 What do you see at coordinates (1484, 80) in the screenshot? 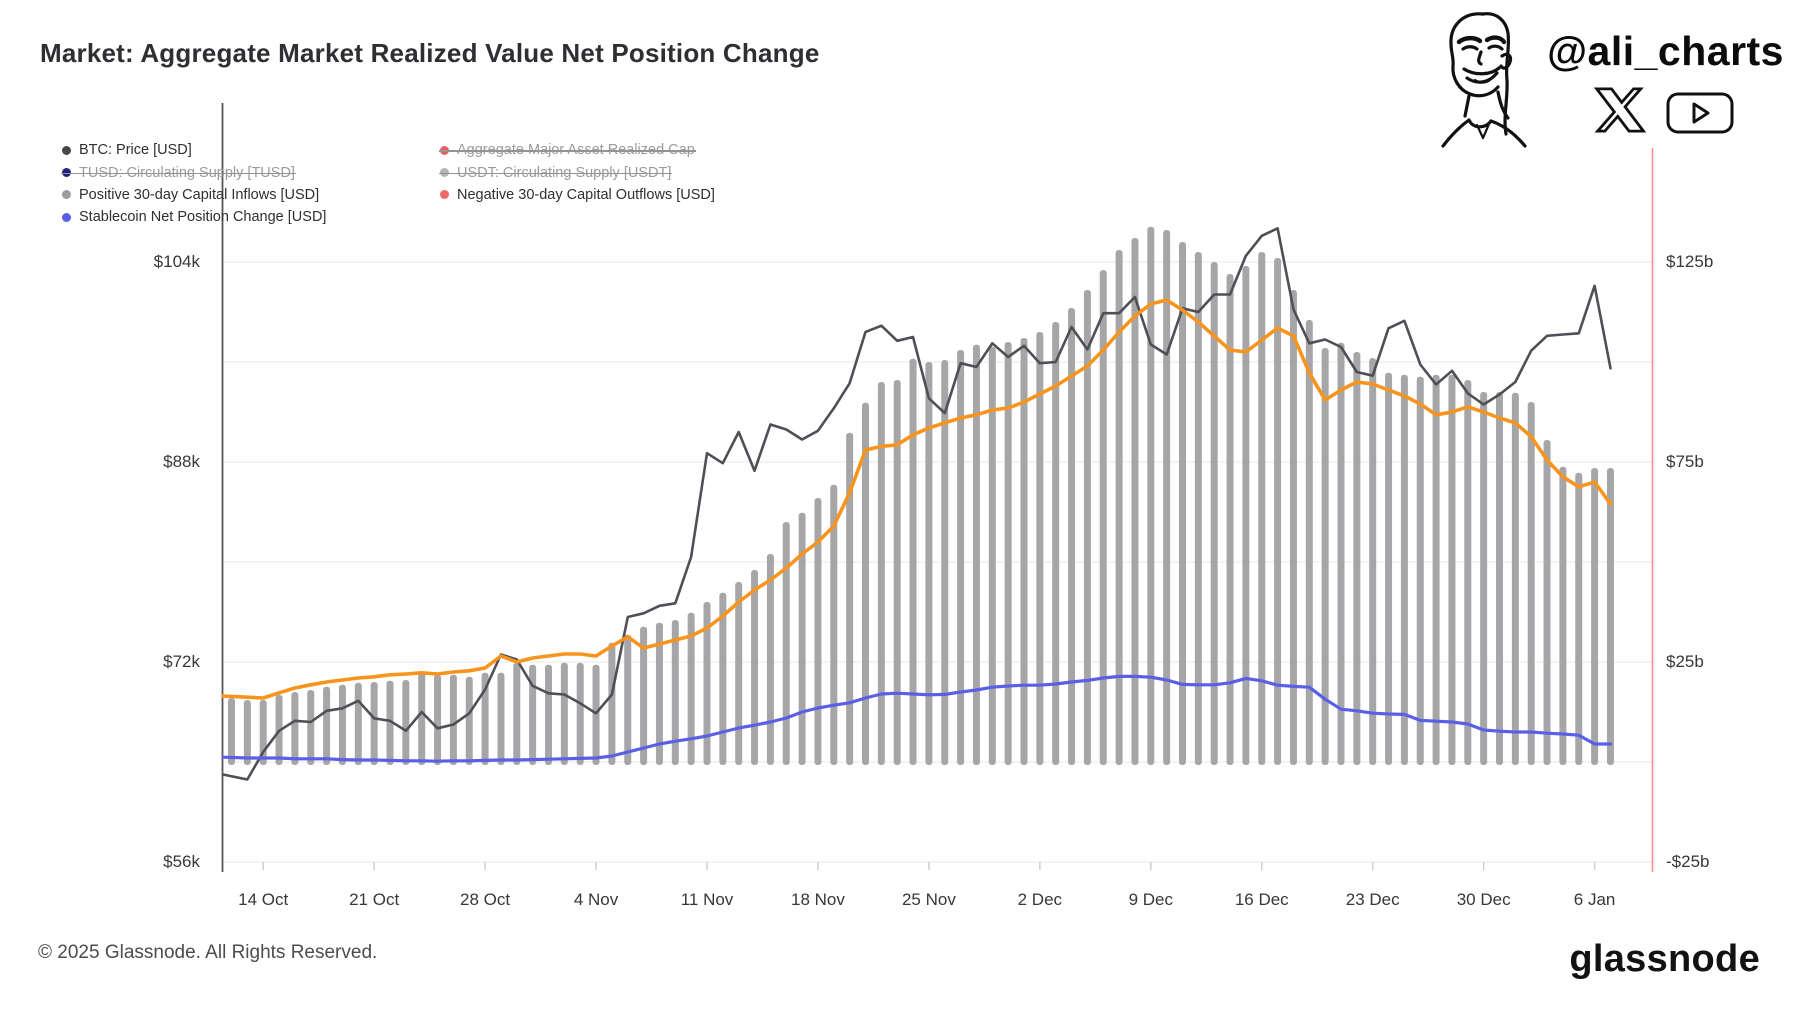
I see `face-sketch-icon` at bounding box center [1484, 80].